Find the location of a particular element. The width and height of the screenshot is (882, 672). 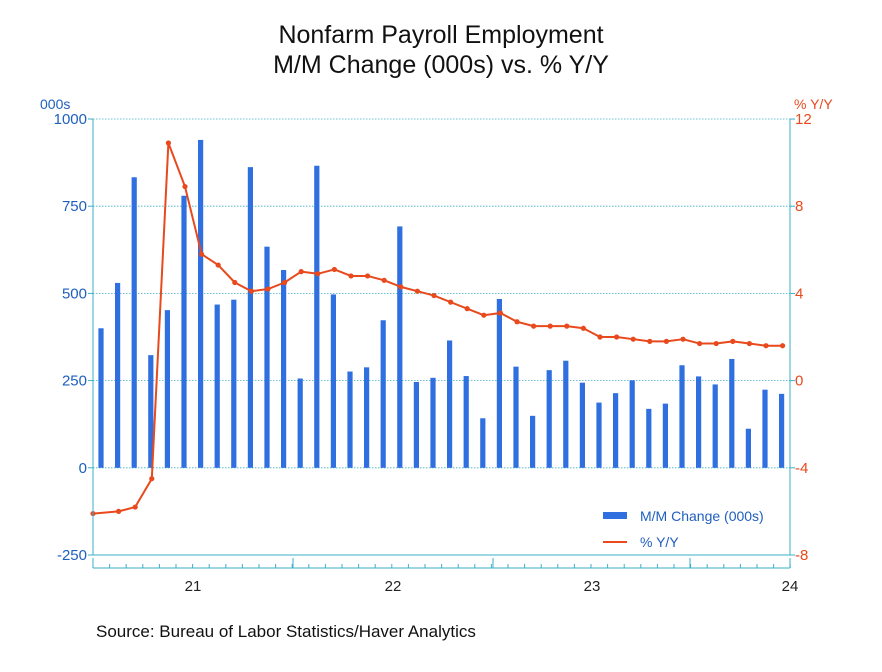

right-tick-label: -8 is located at coordinates (801, 555).